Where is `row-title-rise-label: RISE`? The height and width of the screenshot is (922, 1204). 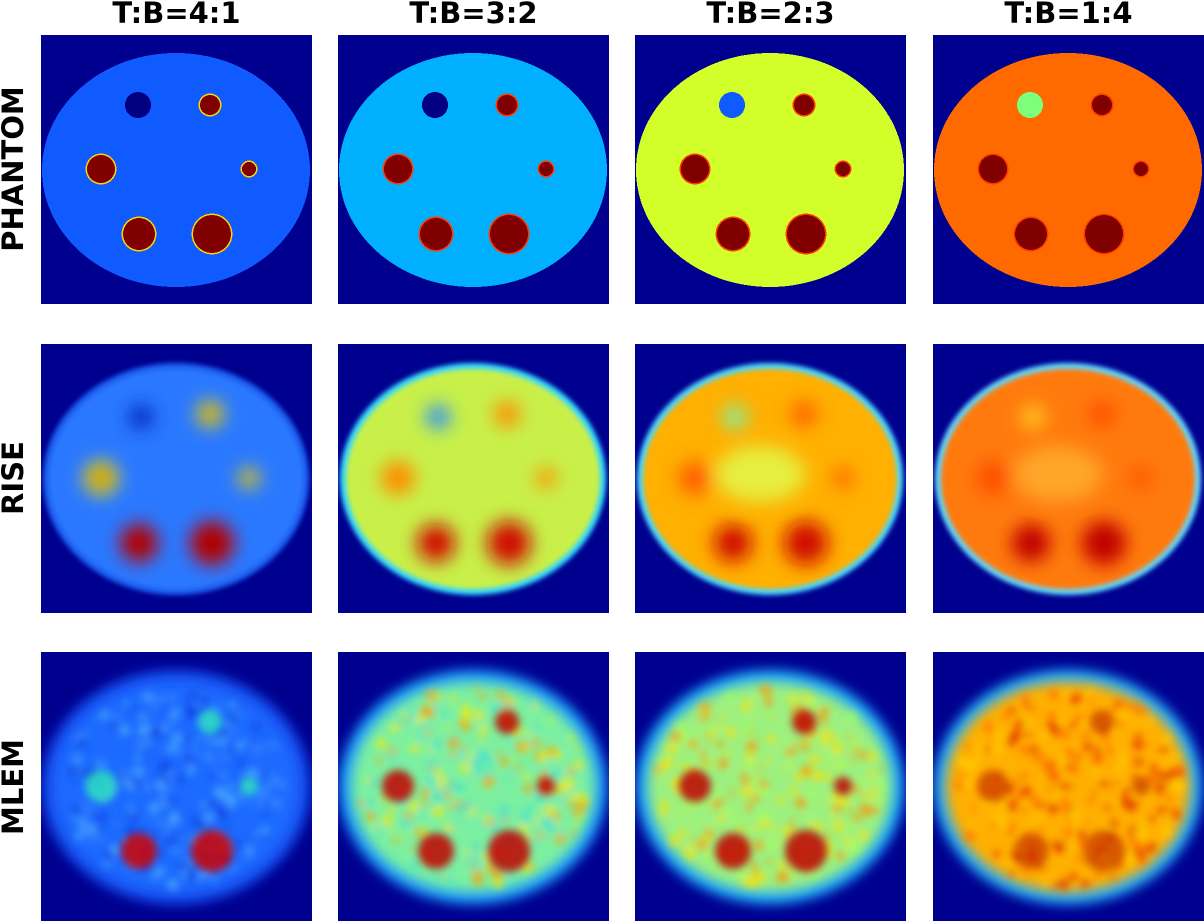
row-title-rise-label: RISE is located at coordinates (15, 478).